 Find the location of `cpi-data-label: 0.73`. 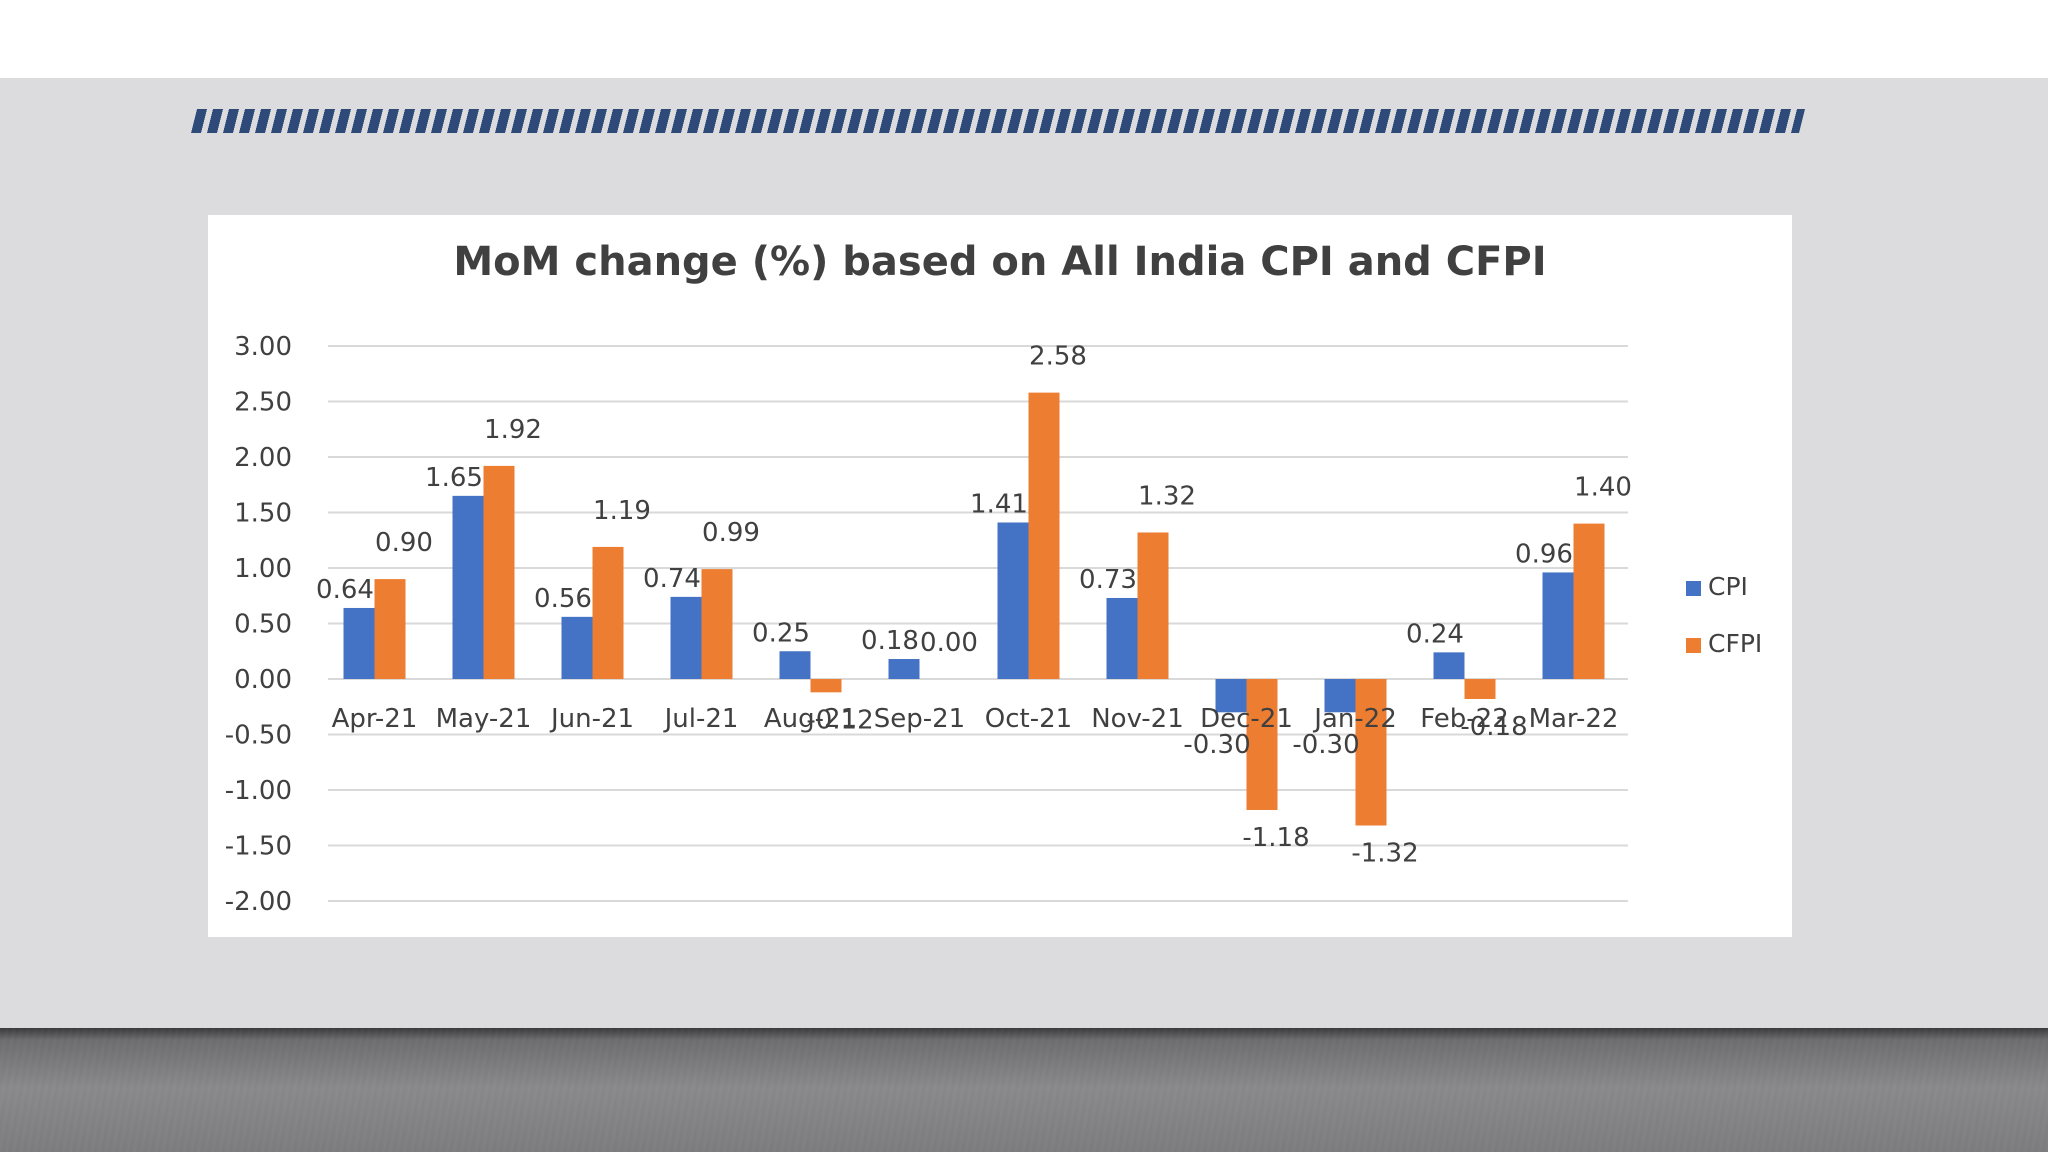

cpi-data-label: 0.73 is located at coordinates (1108, 580).